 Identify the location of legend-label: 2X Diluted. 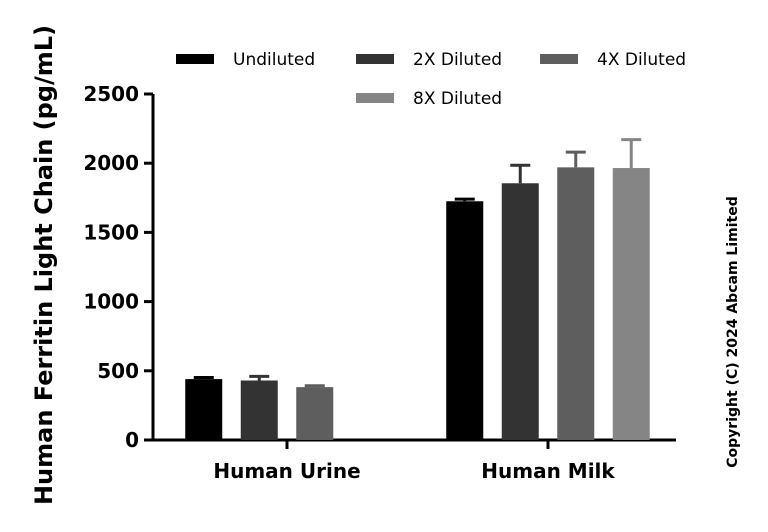
(457, 60).